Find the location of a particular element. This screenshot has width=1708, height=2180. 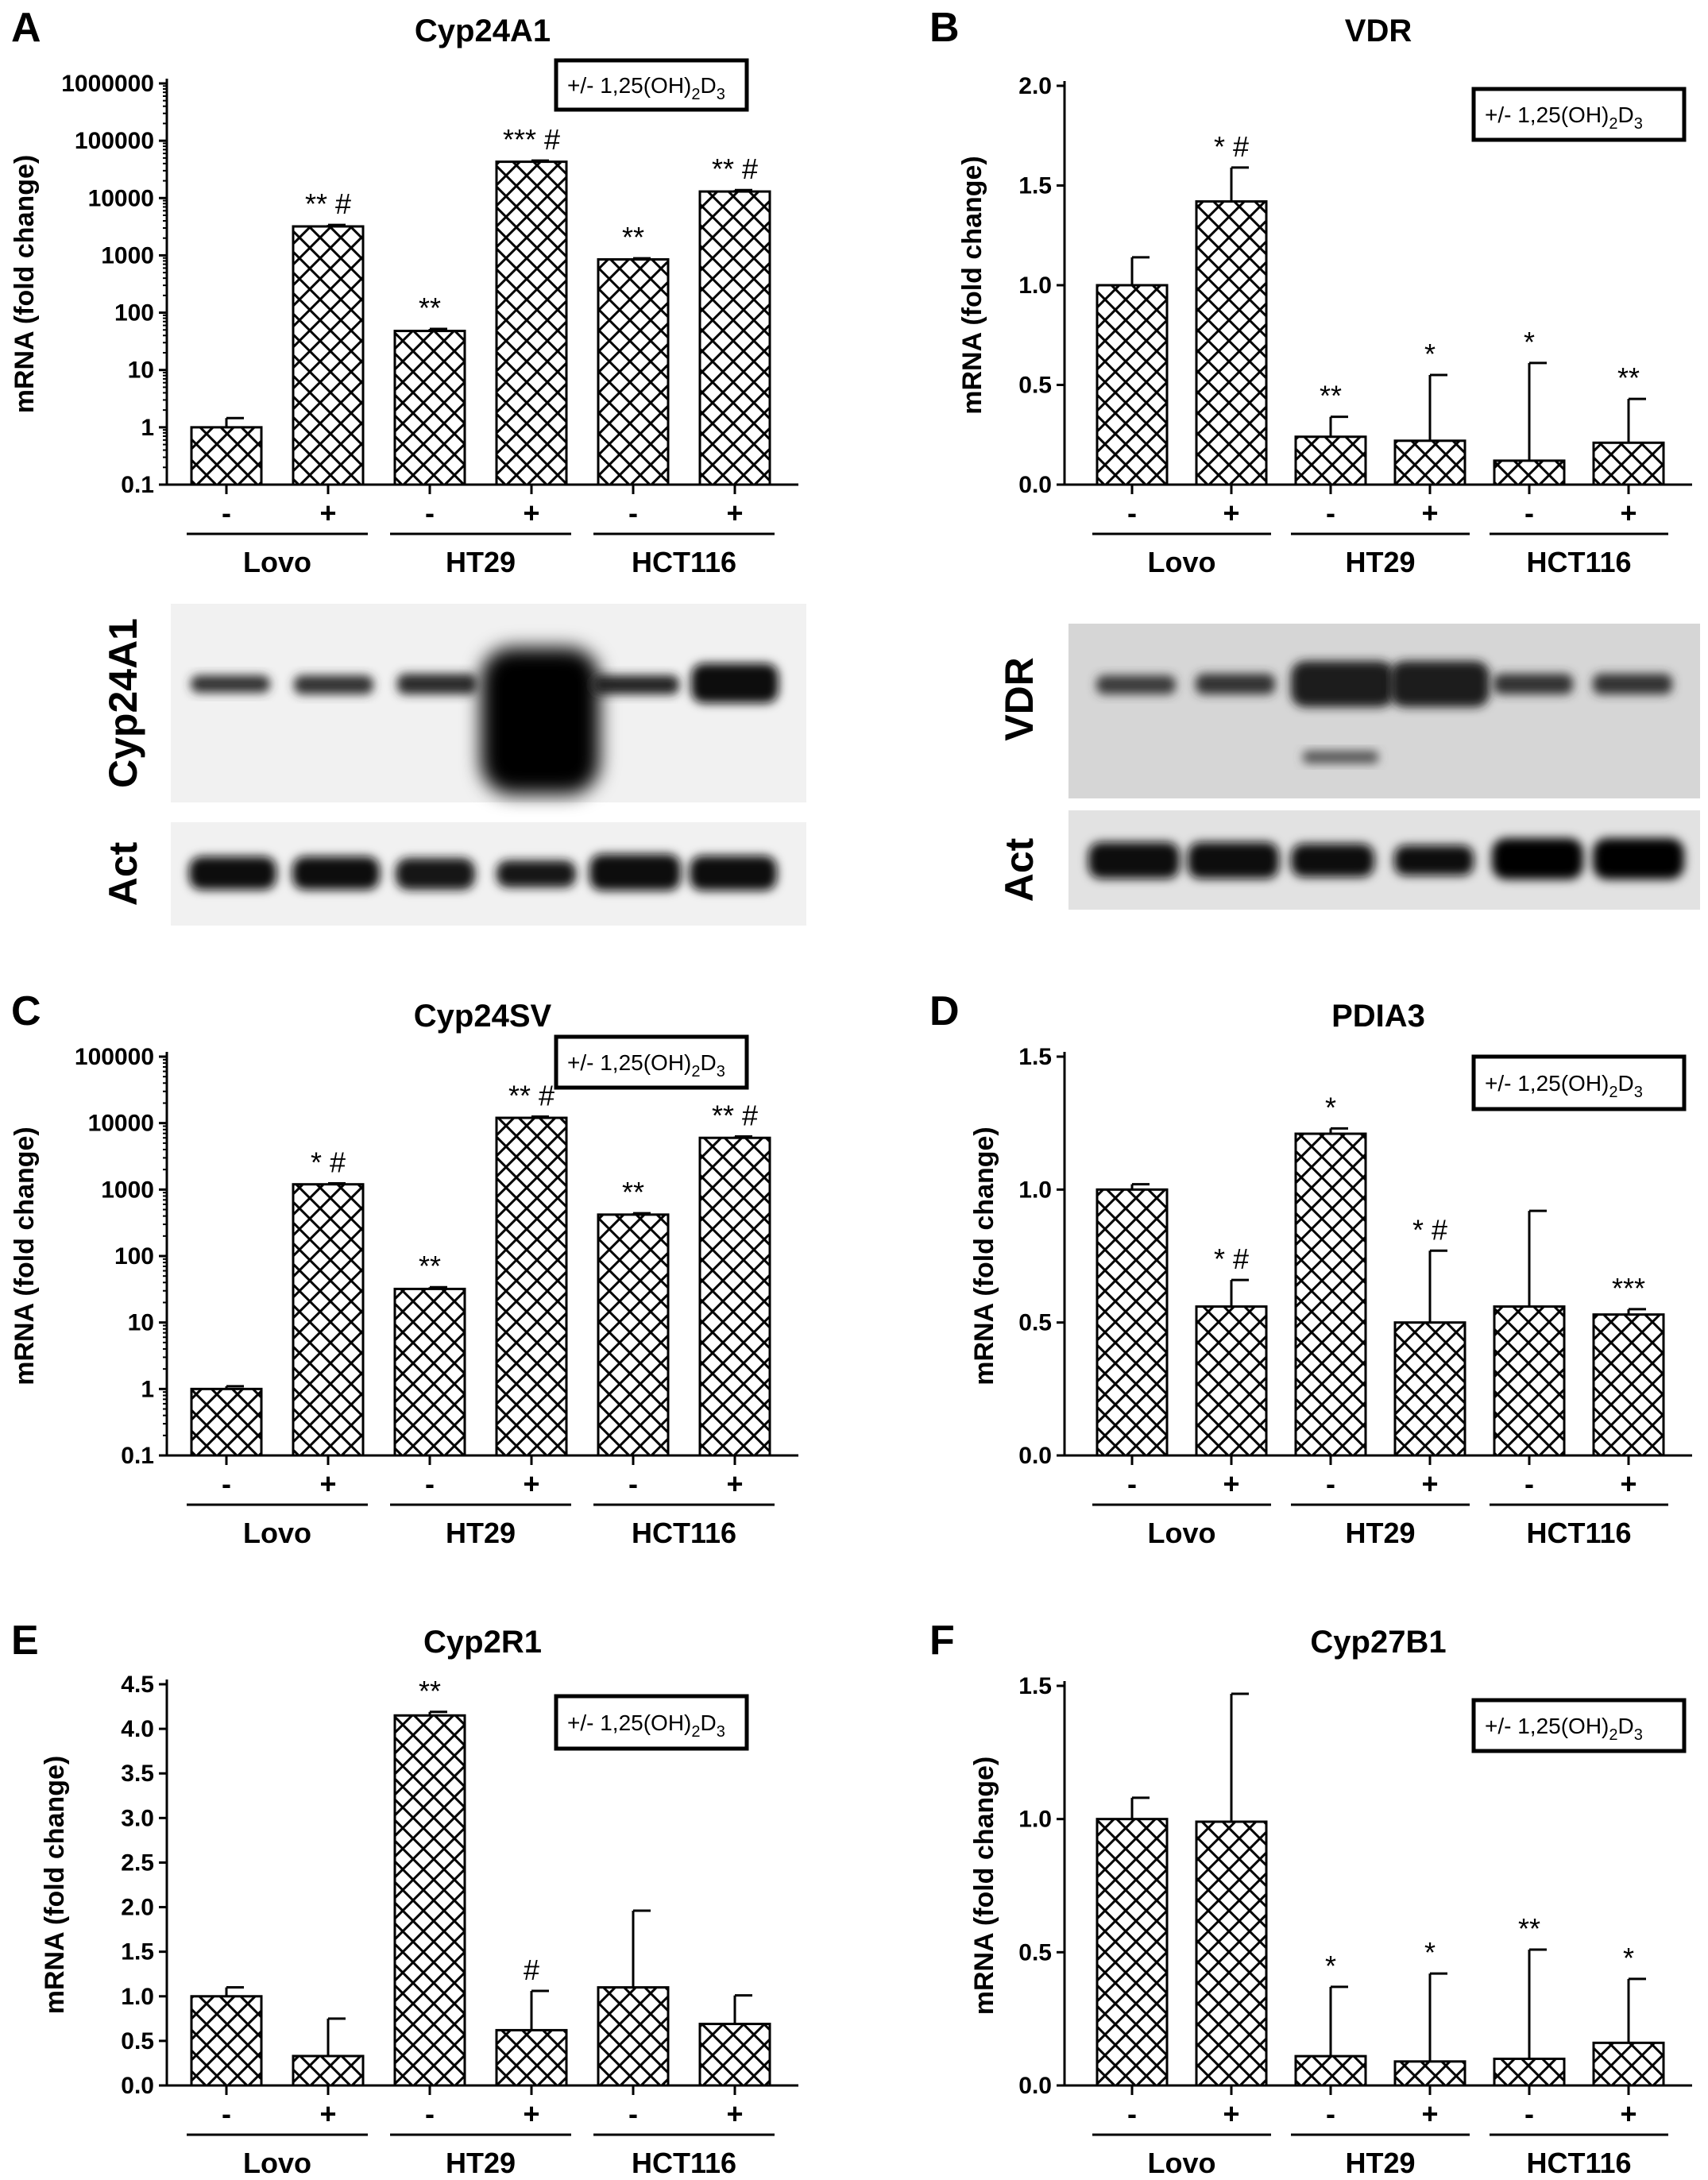

blot-b: VDR Act is located at coordinates (1348, 767).